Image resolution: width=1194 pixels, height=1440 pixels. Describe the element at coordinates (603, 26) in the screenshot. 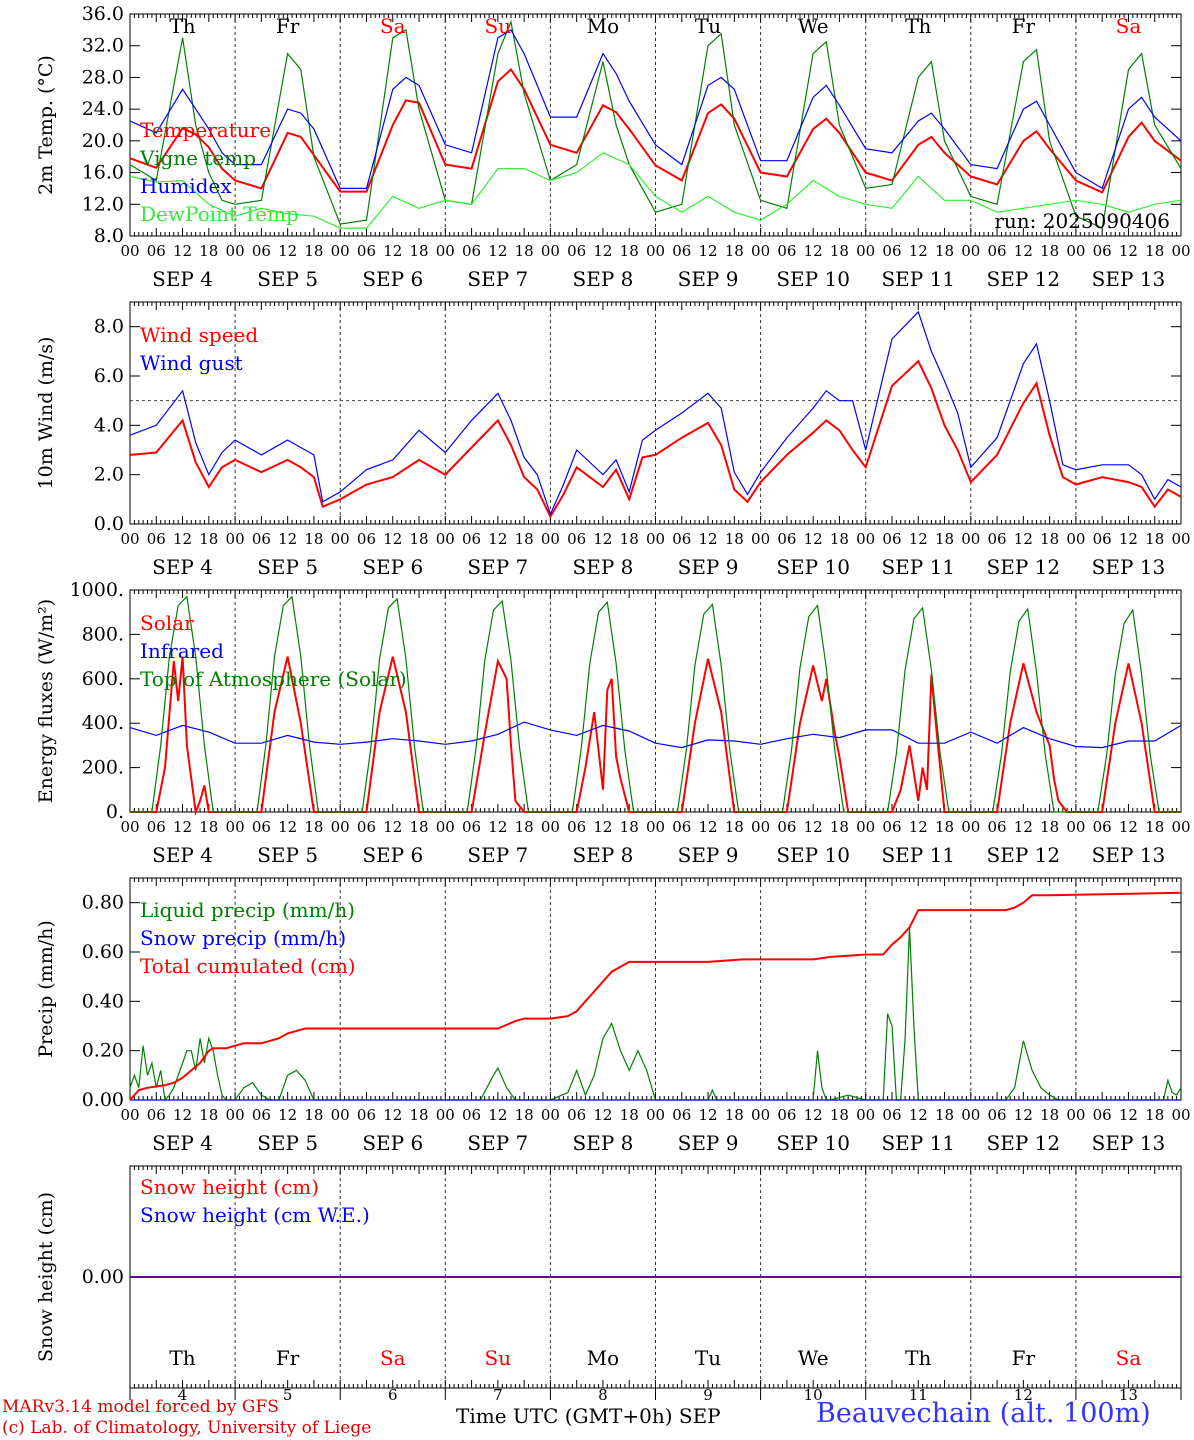

I see `weekday-label: Mo` at that location.